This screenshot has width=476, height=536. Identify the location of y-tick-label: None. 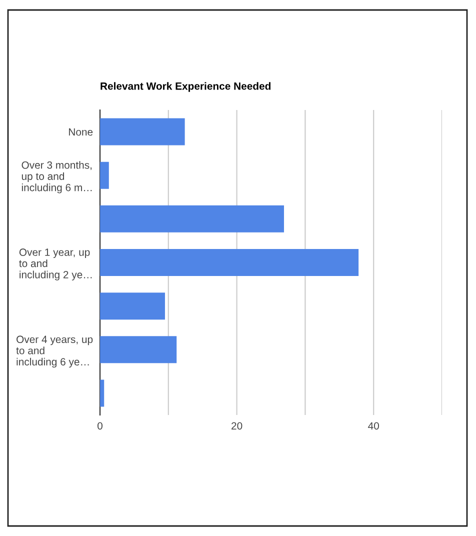
(81, 132).